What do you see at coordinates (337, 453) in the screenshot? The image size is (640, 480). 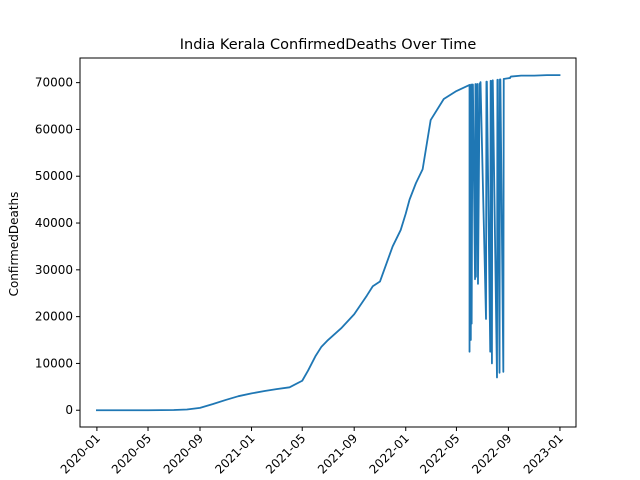 I see `x-tick-label: 2021-09` at bounding box center [337, 453].